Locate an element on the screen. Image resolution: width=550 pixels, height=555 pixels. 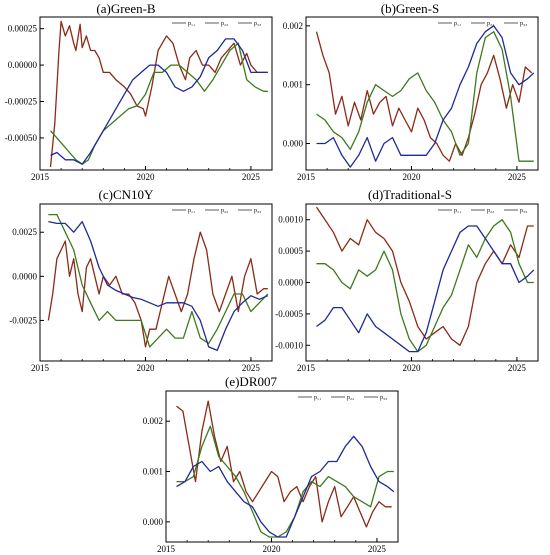
chart-title: (b)Green-S is located at coordinates (410, 8).